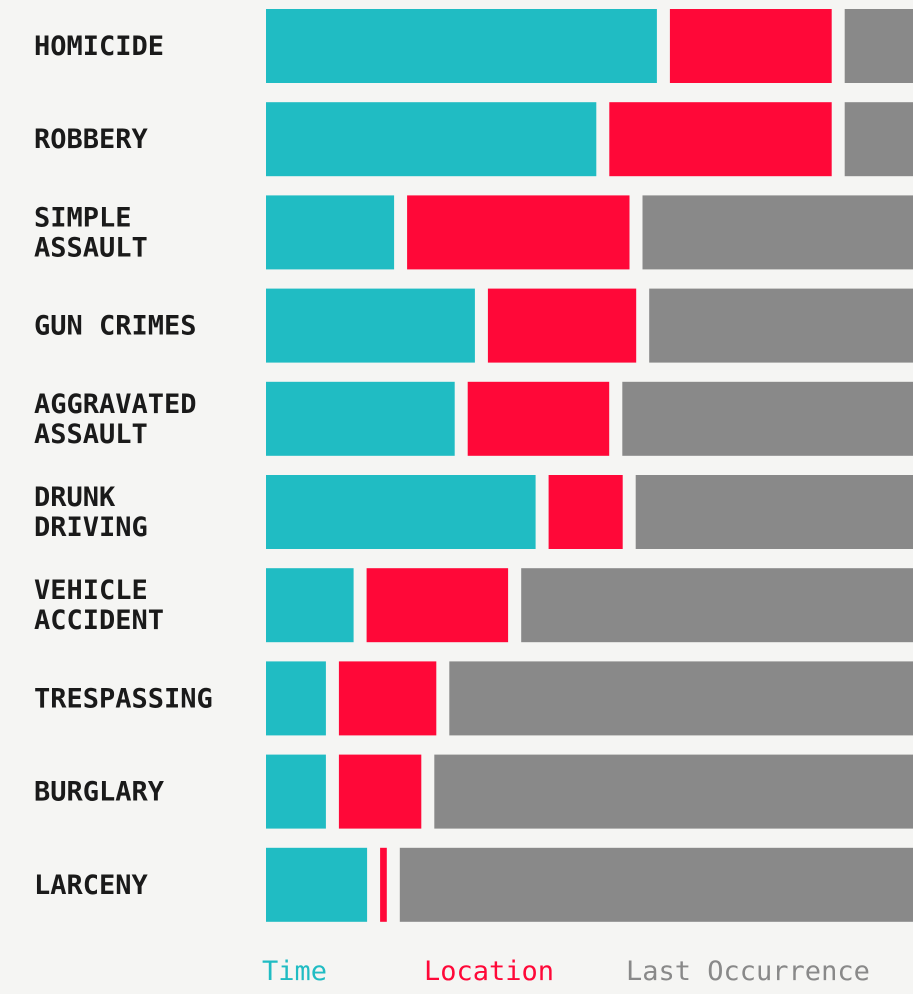 The image size is (913, 994). What do you see at coordinates (99, 620) in the screenshot?
I see `category-label-line: ACCIDENT` at bounding box center [99, 620].